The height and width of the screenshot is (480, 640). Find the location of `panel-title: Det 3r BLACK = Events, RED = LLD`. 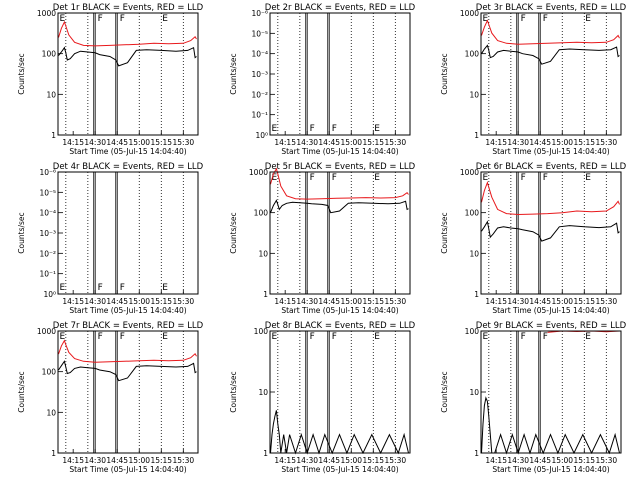

panel-title: Det 3r BLACK = Events, RED = LLD is located at coordinates (551, 8).